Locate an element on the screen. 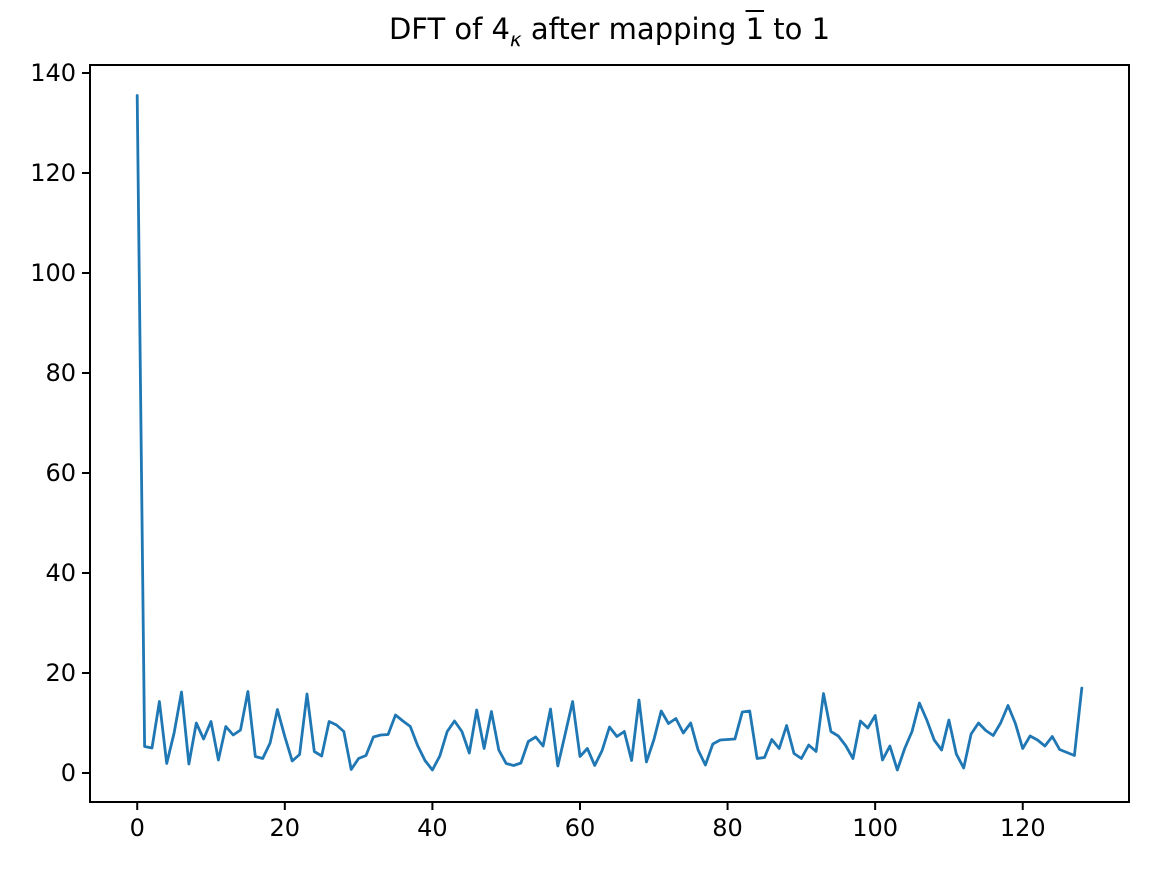 The width and height of the screenshot is (1149, 869). y-tick-label: 140 is located at coordinates (53, 73).